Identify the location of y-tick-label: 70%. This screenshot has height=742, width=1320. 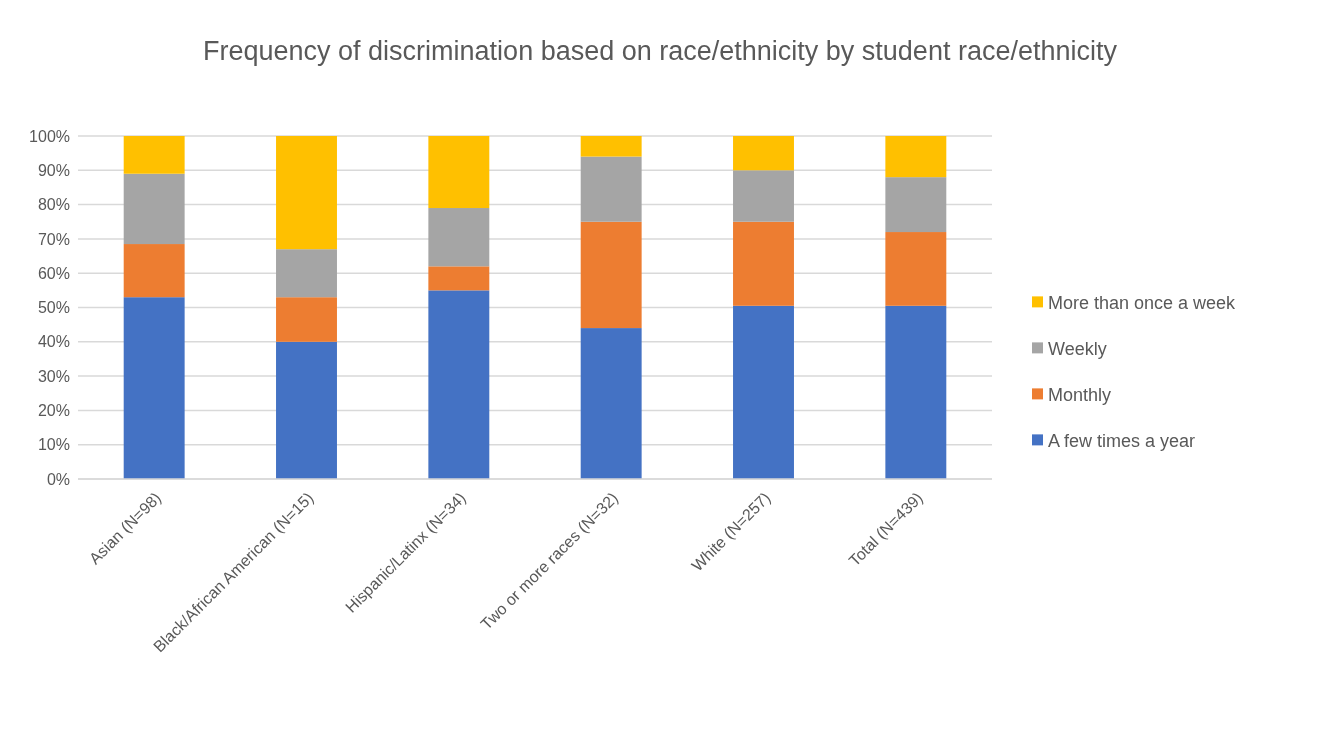
(53, 239).